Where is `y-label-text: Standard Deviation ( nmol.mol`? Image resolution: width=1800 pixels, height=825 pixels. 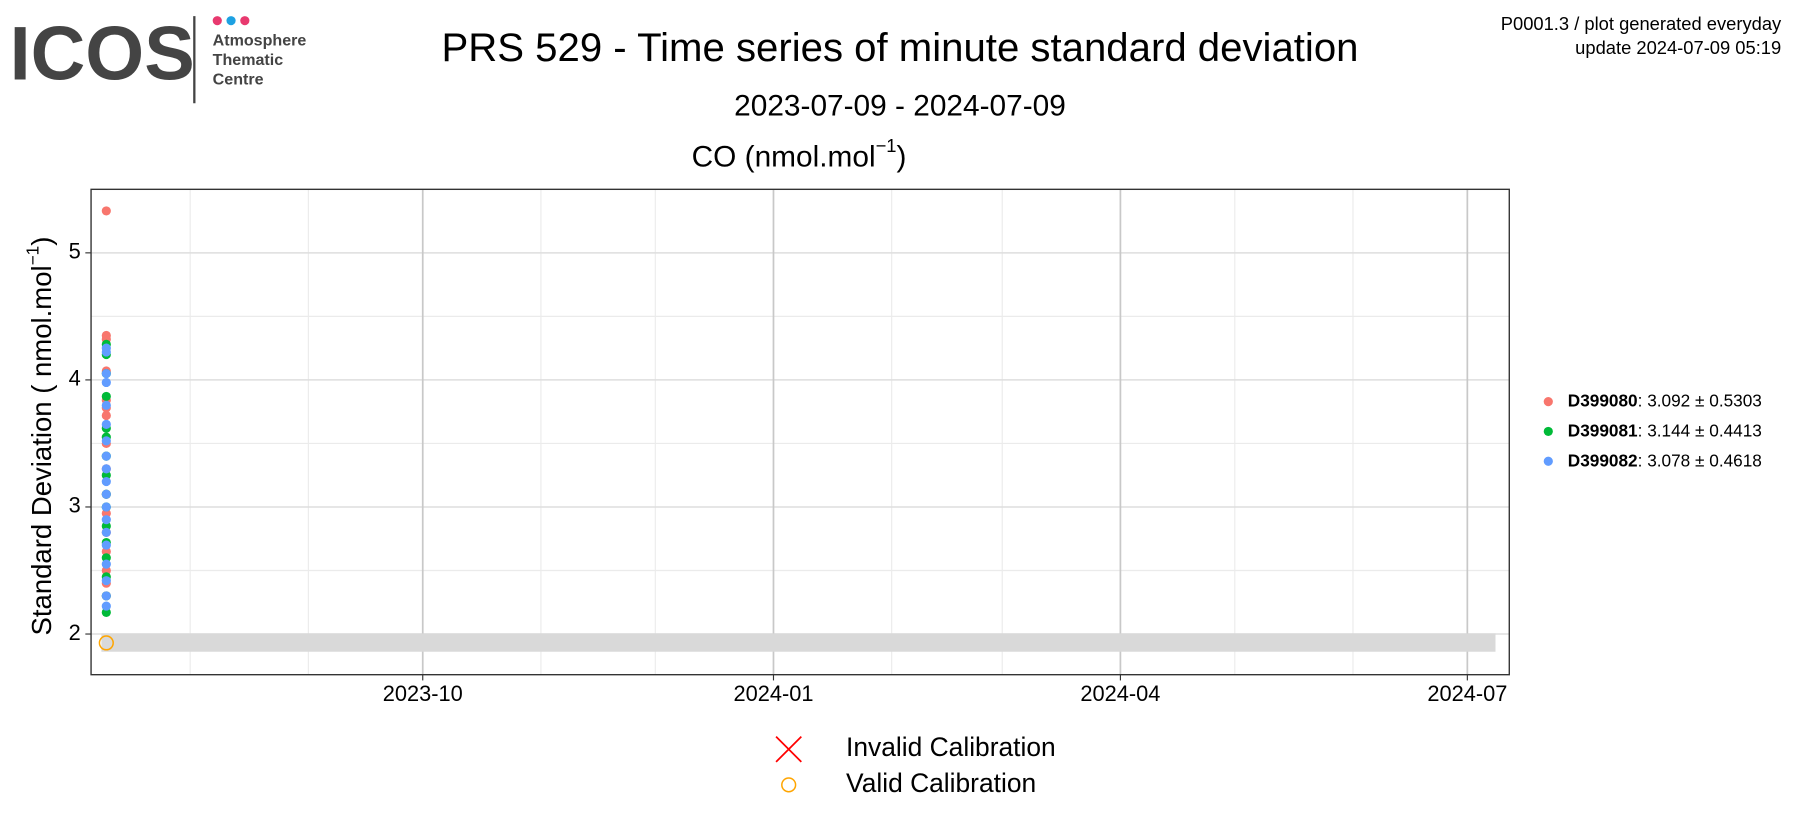
y-label-text: Standard Deviation ( nmol.mol is located at coordinates (41, 450).